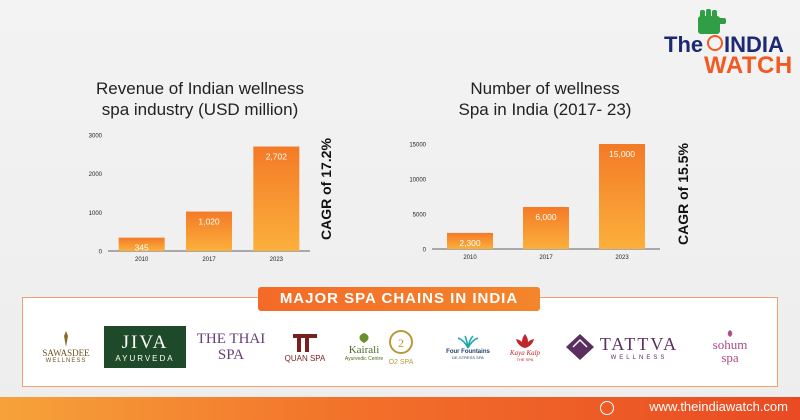  What do you see at coordinates (277, 157) in the screenshot?
I see `bar-value-label: 2,702` at bounding box center [277, 157].